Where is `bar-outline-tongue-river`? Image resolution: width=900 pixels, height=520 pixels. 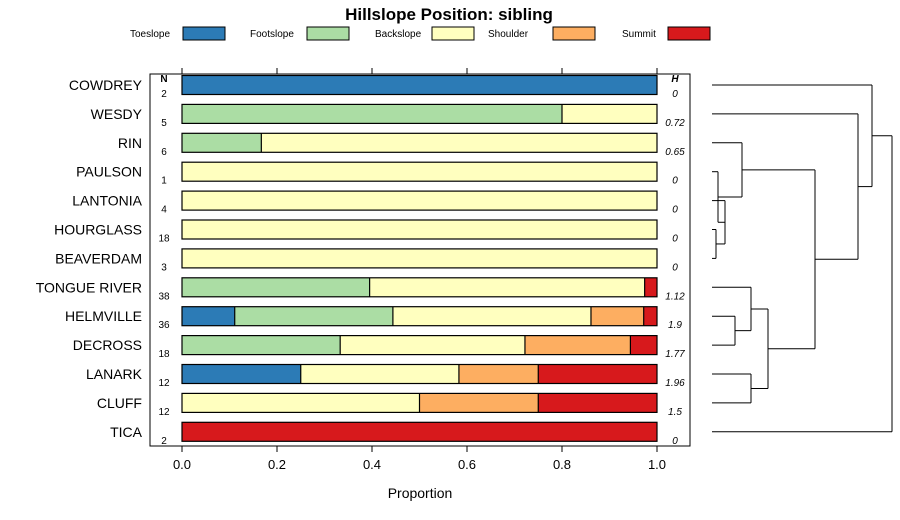 bar-outline-tongue-river is located at coordinates (419, 287).